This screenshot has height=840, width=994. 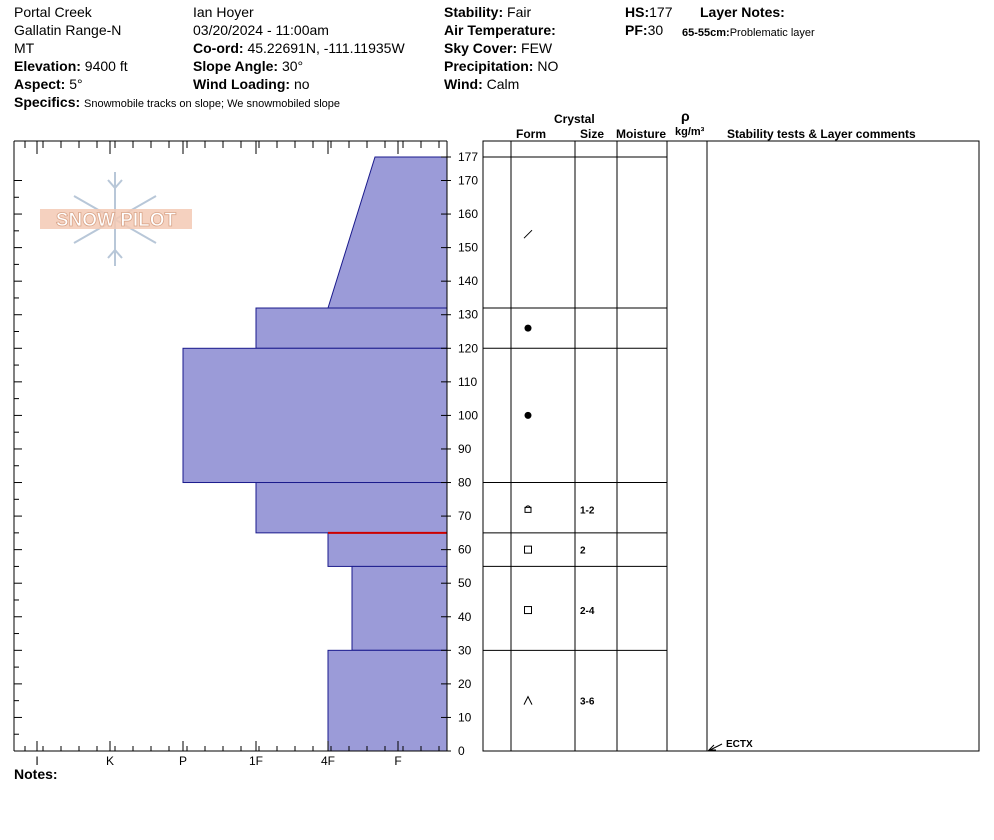 I want to click on hs-label: HS:, so click(x=637, y=12).